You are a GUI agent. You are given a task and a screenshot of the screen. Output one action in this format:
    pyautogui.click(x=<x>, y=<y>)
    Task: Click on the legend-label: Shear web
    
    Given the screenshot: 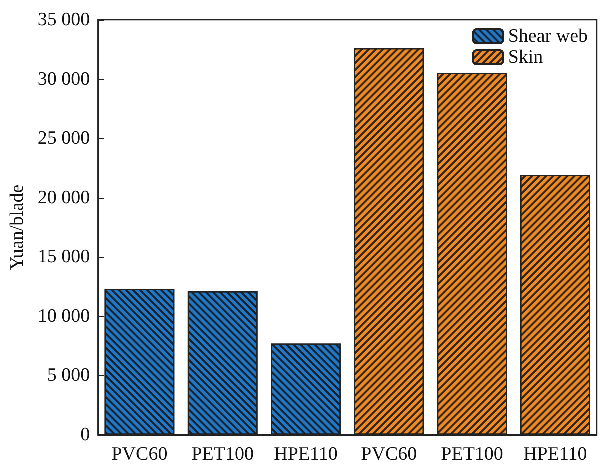 What is the action you would take?
    pyautogui.click(x=548, y=36)
    